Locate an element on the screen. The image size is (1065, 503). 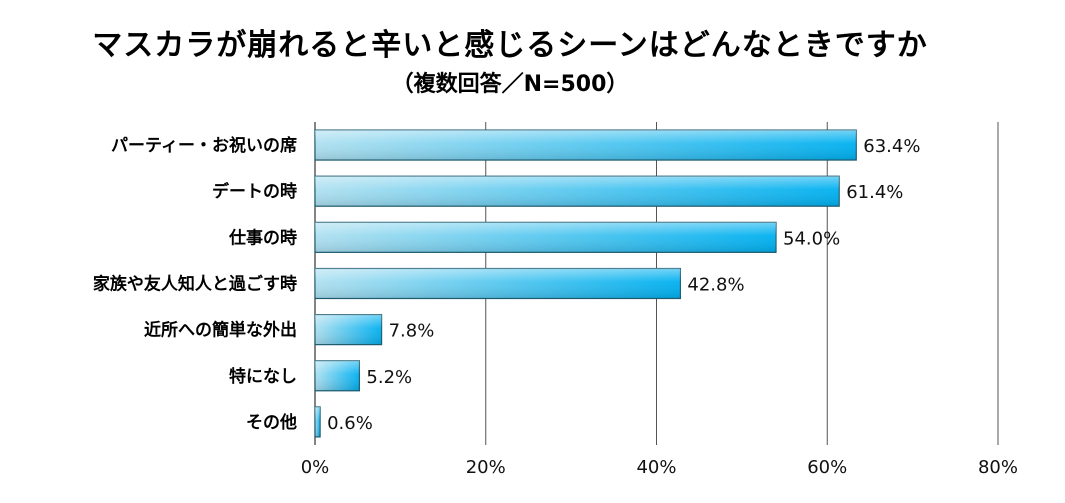
x-tick-label: 80% is located at coordinates (998, 467).